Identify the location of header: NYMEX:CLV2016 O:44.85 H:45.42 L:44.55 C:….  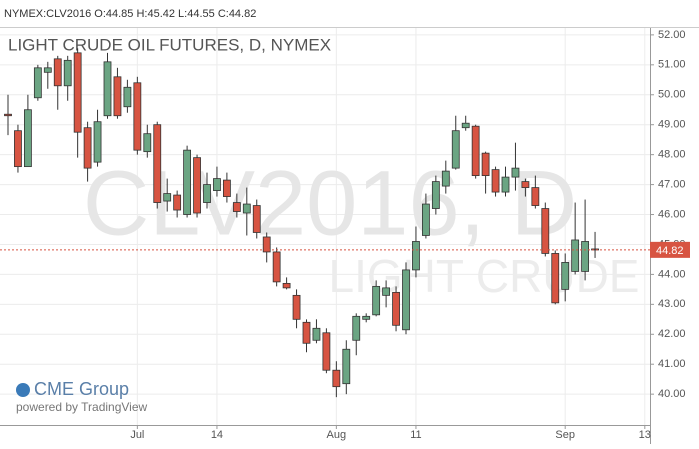
(130, 14).